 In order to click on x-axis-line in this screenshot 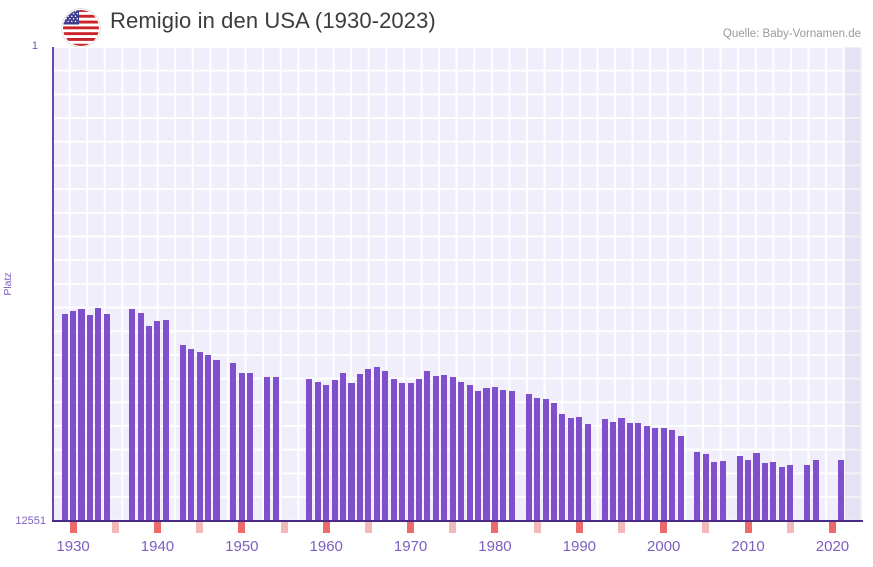, I will do `click(457, 521)`.